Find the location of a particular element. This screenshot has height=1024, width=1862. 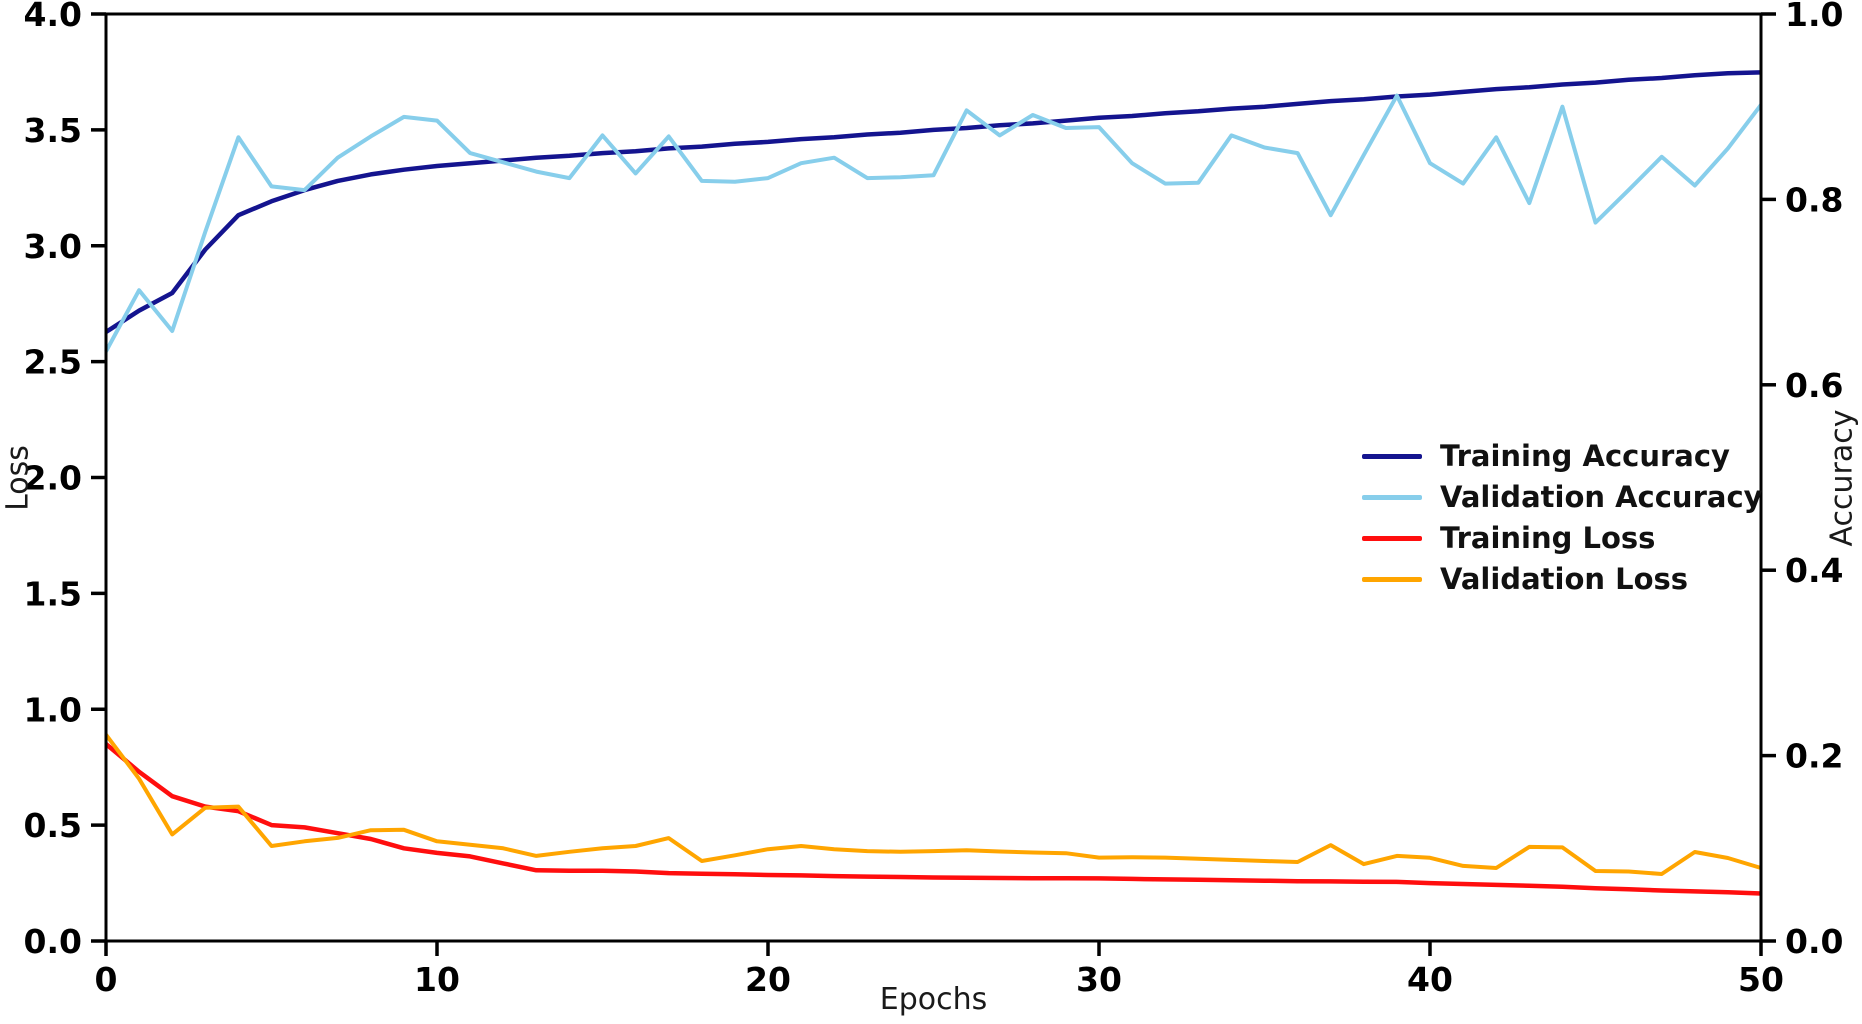

validation-loss-swatch-icon is located at coordinates (1392, 579).